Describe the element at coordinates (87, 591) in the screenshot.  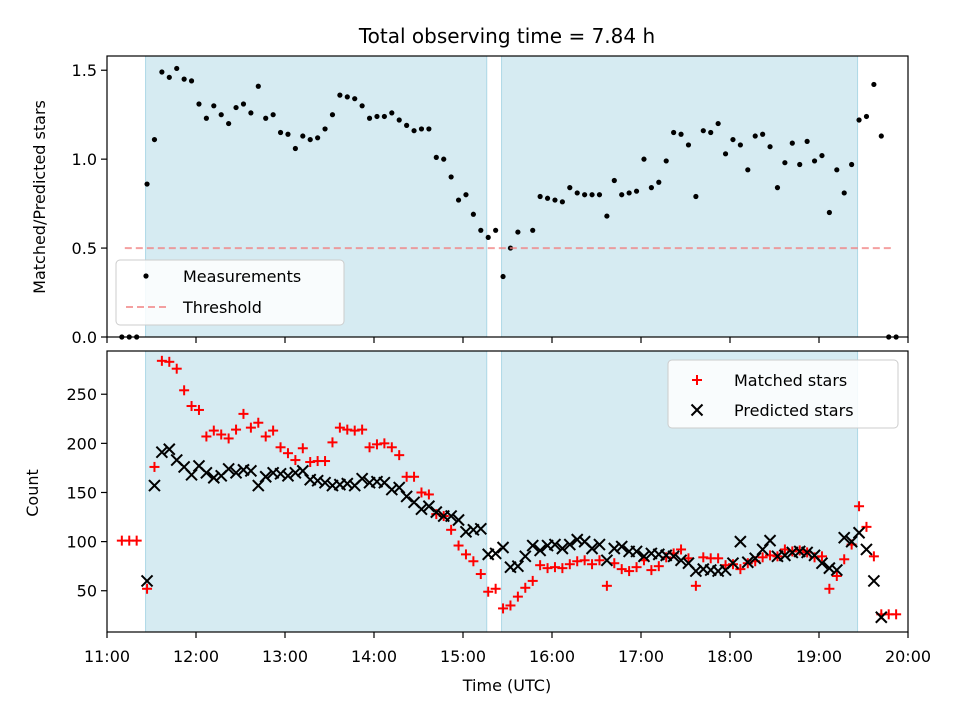
I see `y-tick-label: 50` at that location.